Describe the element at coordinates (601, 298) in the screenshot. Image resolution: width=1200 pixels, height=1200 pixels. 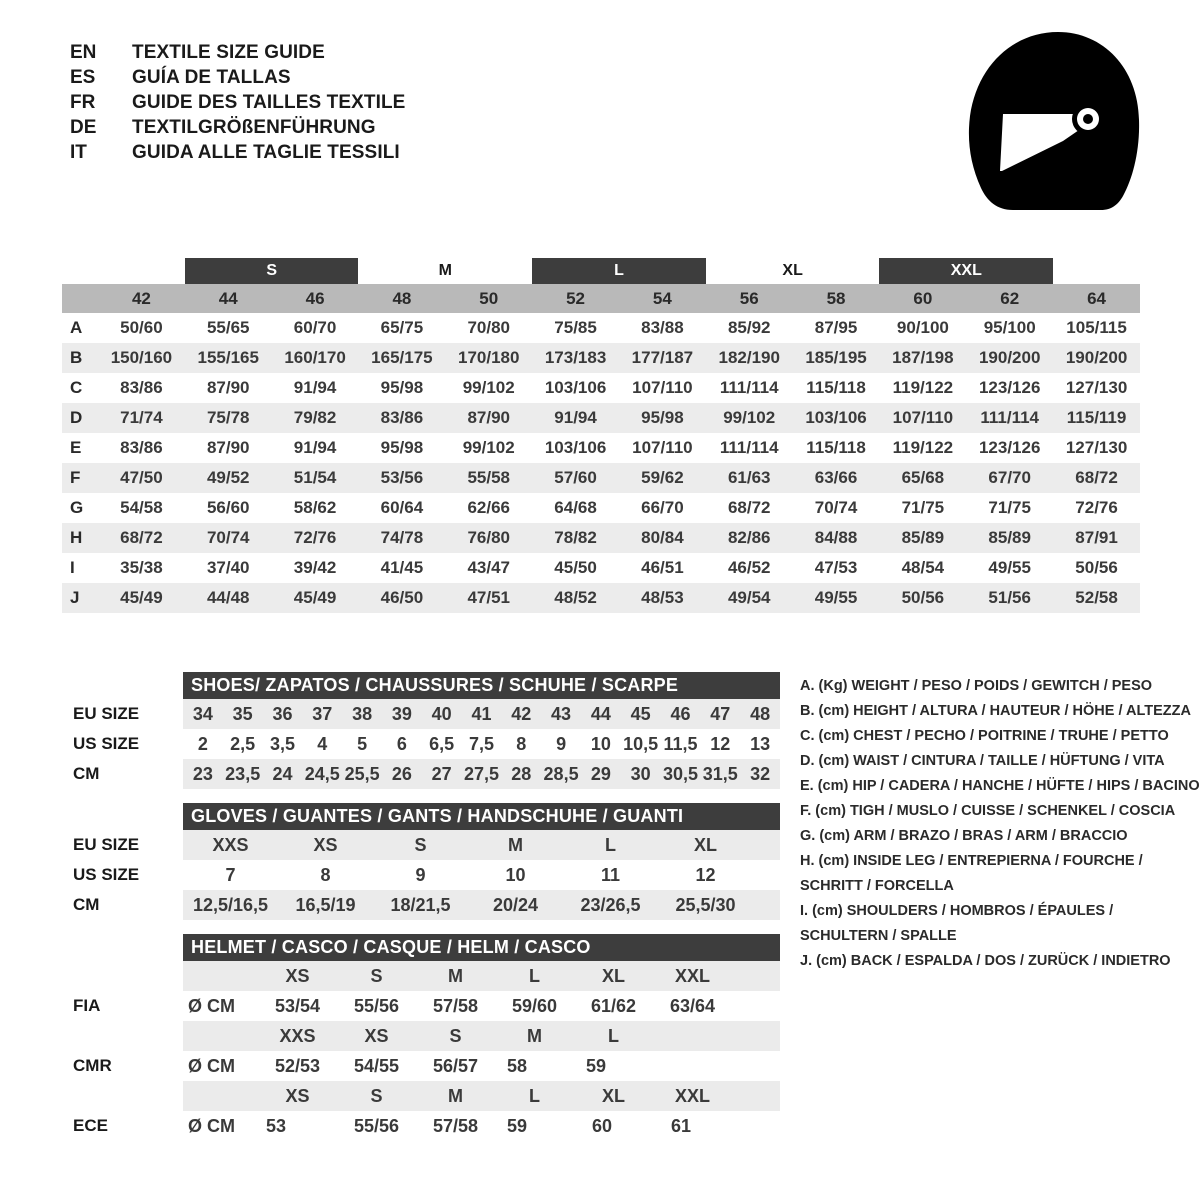
I see `size-number-header-row: 42 44 46 48 50 52 54 56 58 60 62 64` at that location.